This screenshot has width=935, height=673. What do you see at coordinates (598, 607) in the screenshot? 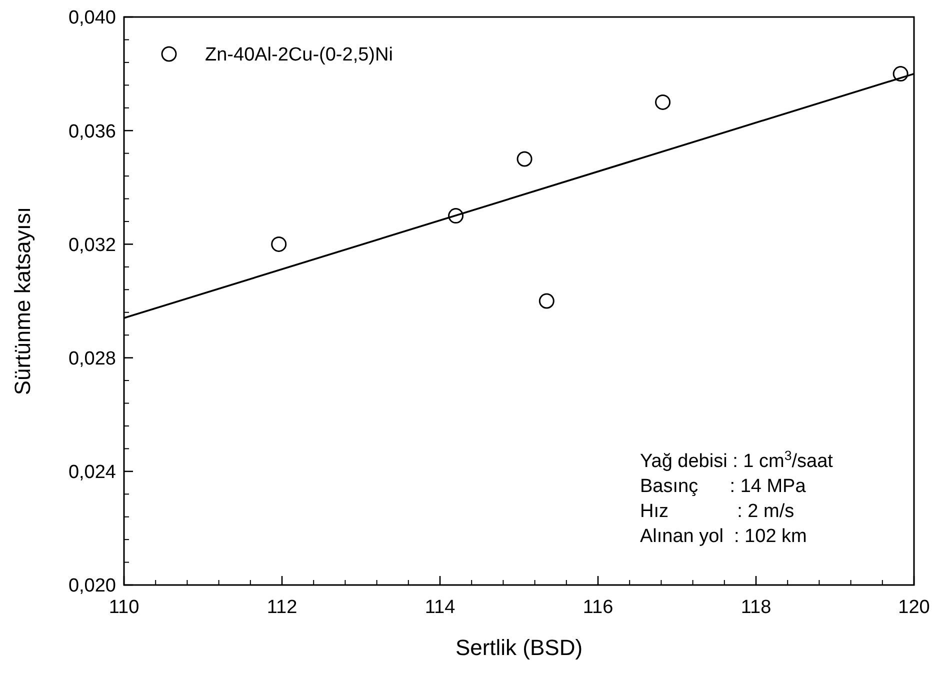
I see `x-tick-label: 116` at bounding box center [598, 607].